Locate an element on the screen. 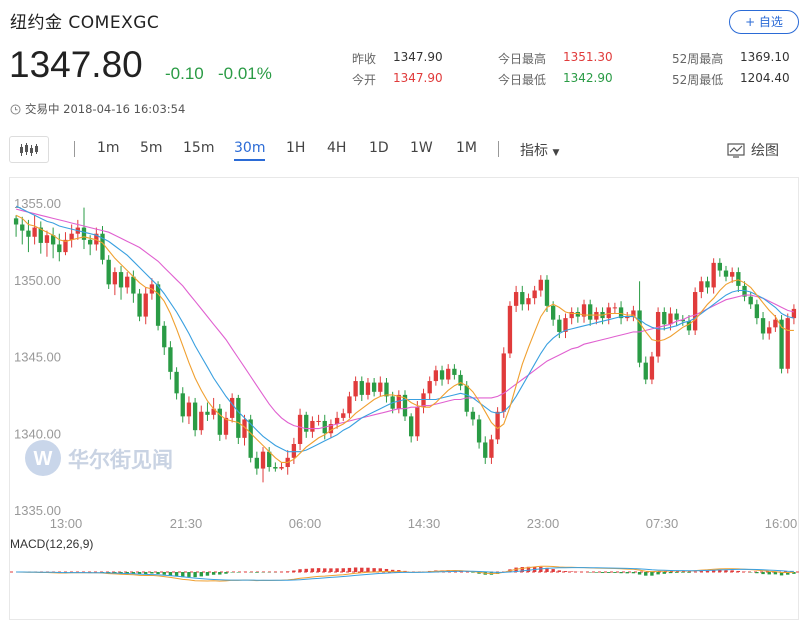 This screenshot has height=627, width=808. period-15m: 15m is located at coordinates (199, 148).